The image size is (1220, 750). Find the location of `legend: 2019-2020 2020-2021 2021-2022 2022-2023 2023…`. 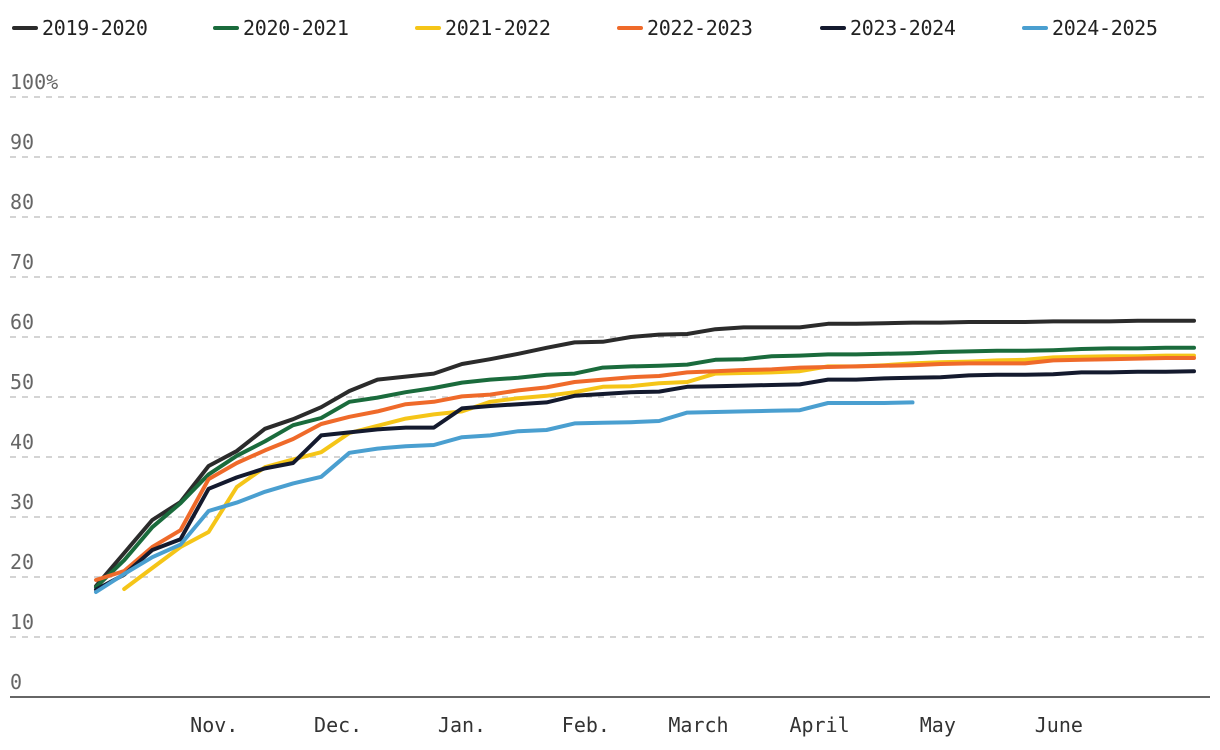

legend: 2019-2020 2020-2021 2021-2022 2022-2023 2023… is located at coordinates (610, 28).